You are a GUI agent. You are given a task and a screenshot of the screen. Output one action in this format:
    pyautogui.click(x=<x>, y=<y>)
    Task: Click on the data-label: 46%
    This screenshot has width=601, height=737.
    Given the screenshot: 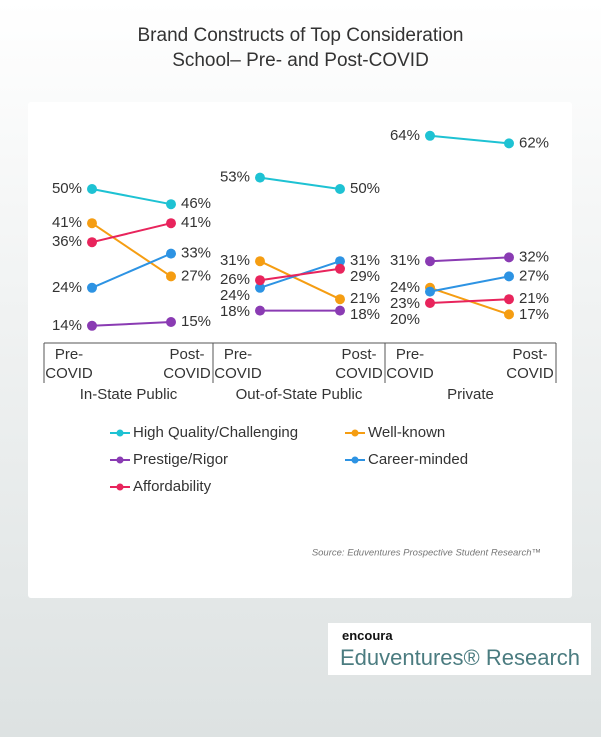 What is the action you would take?
    pyautogui.click(x=196, y=203)
    